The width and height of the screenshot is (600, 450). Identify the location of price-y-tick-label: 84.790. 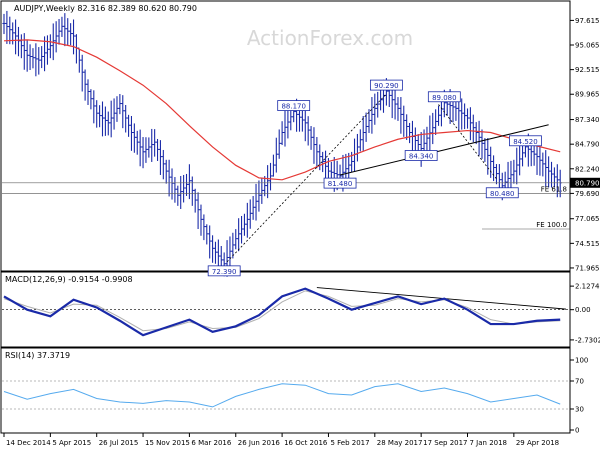
(587, 145).